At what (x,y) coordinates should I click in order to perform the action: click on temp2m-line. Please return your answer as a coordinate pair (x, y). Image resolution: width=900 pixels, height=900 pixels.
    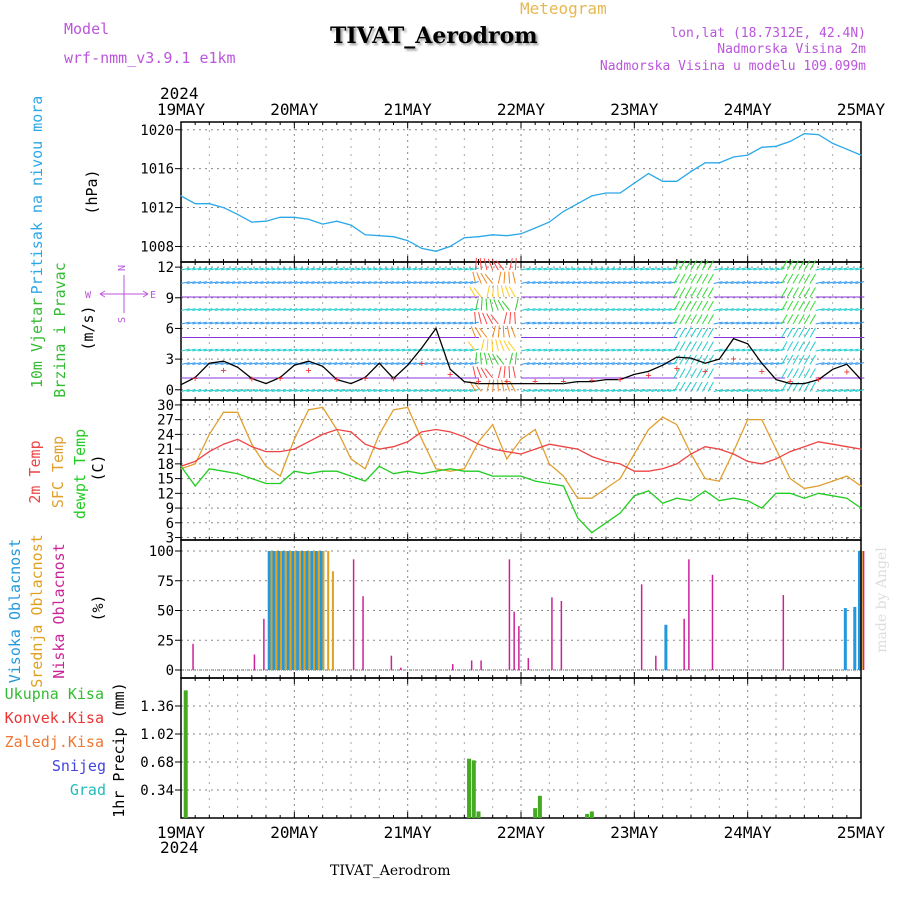
    Looking at the image, I should click on (521, 450).